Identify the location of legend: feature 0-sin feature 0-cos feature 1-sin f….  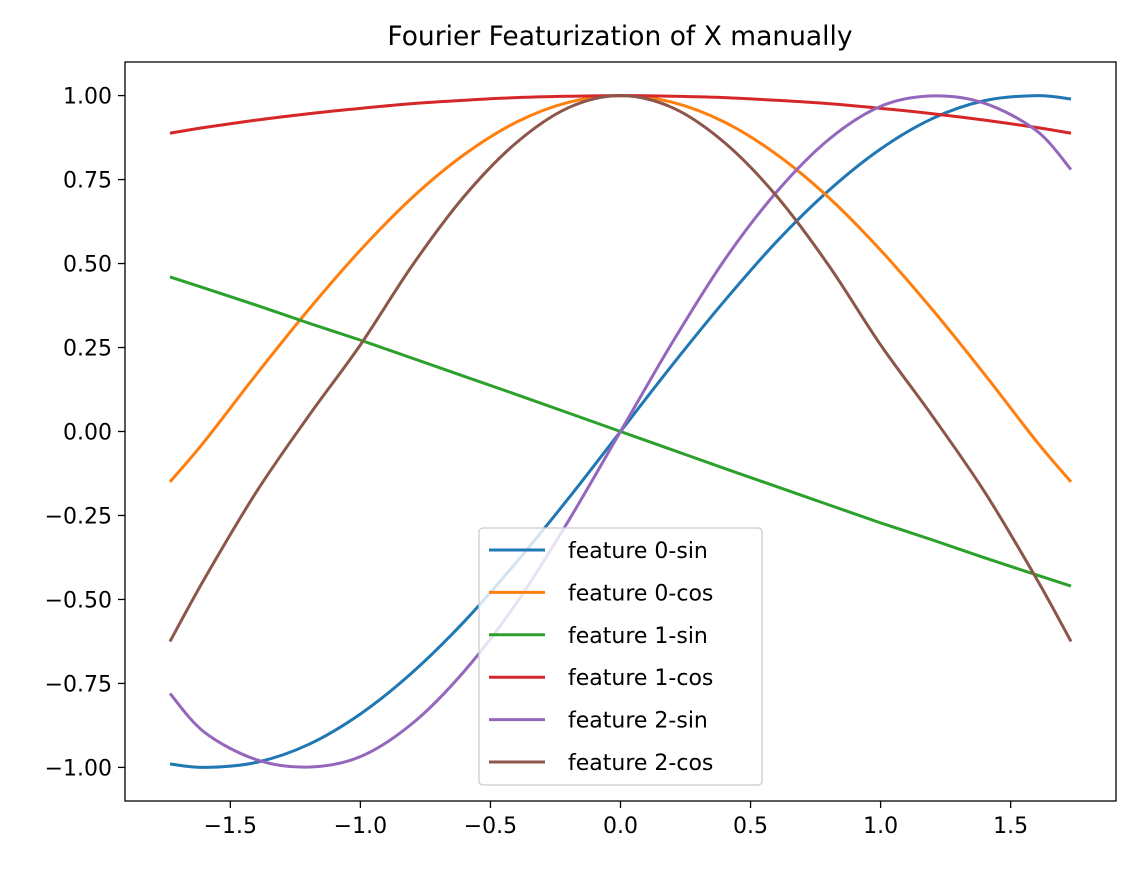
(620, 656).